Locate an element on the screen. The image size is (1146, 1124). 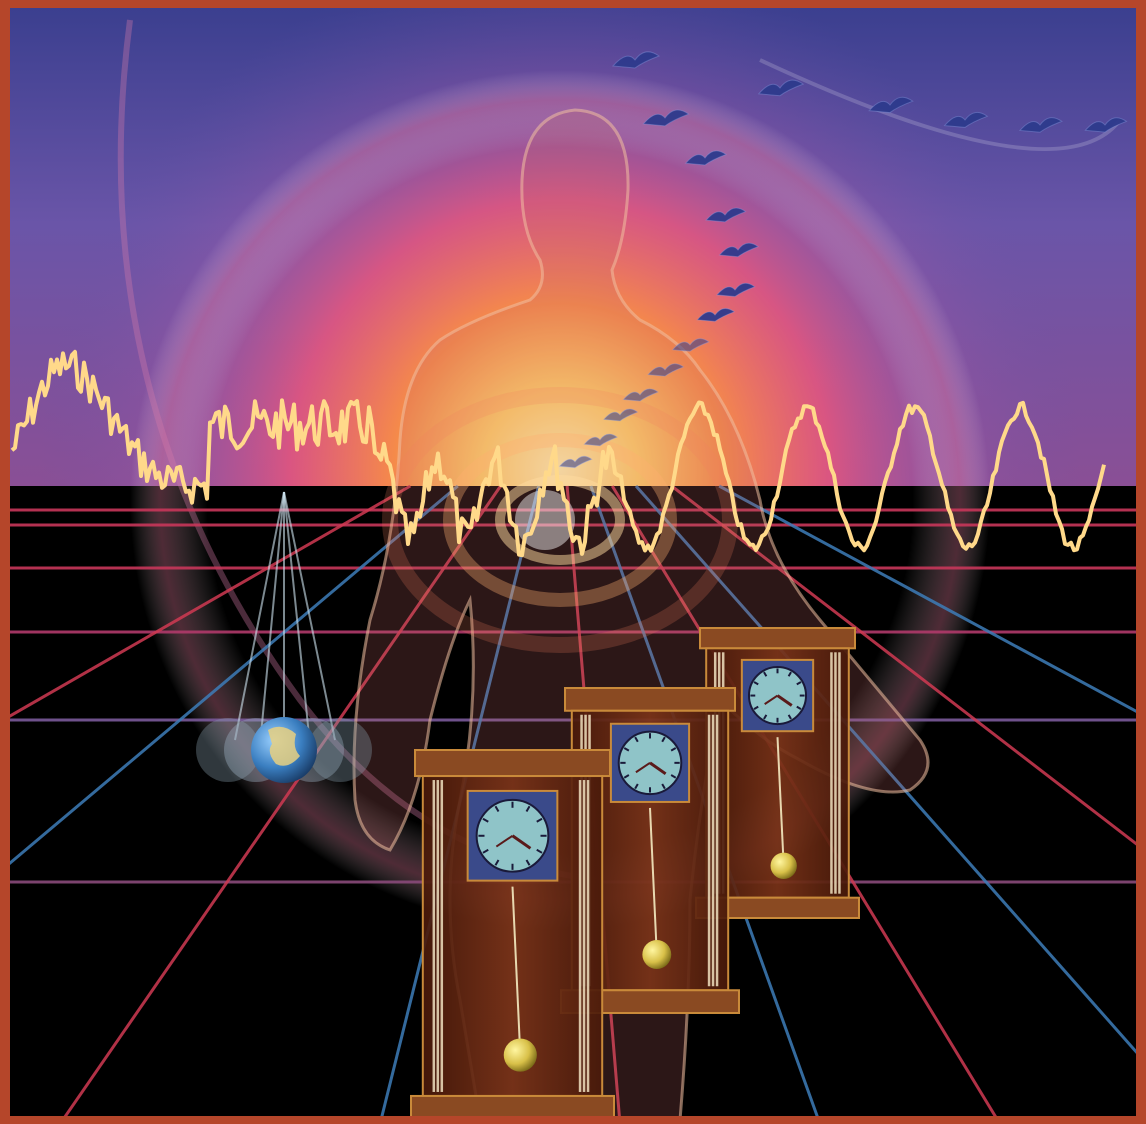
front-clock is located at coordinates (512, 932).